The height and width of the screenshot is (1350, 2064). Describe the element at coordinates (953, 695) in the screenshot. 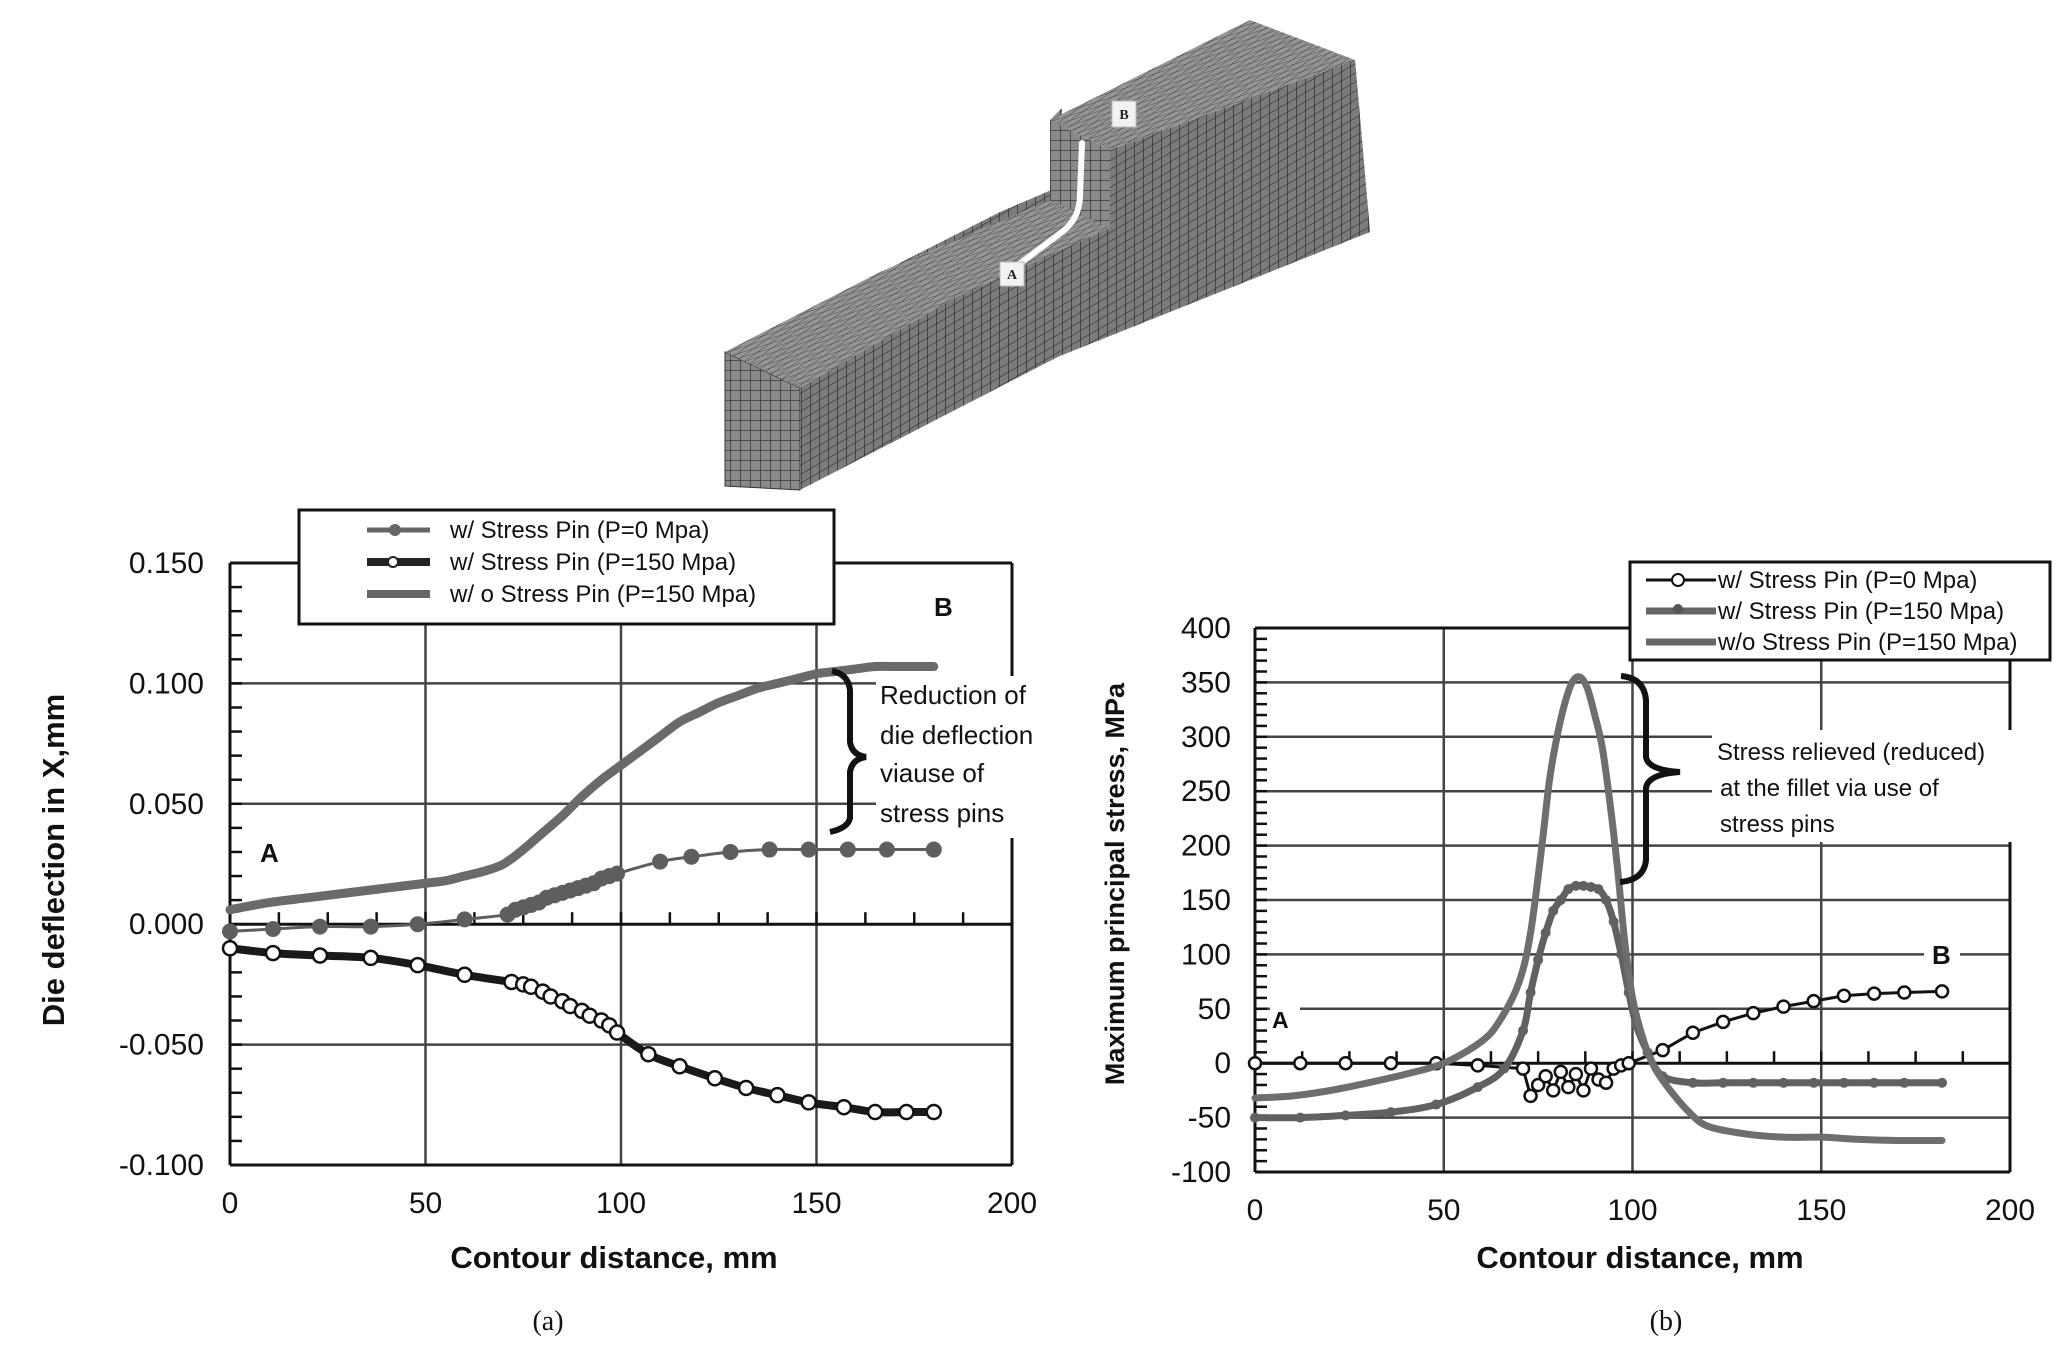

I see `svg-text: Reduction of` at that location.